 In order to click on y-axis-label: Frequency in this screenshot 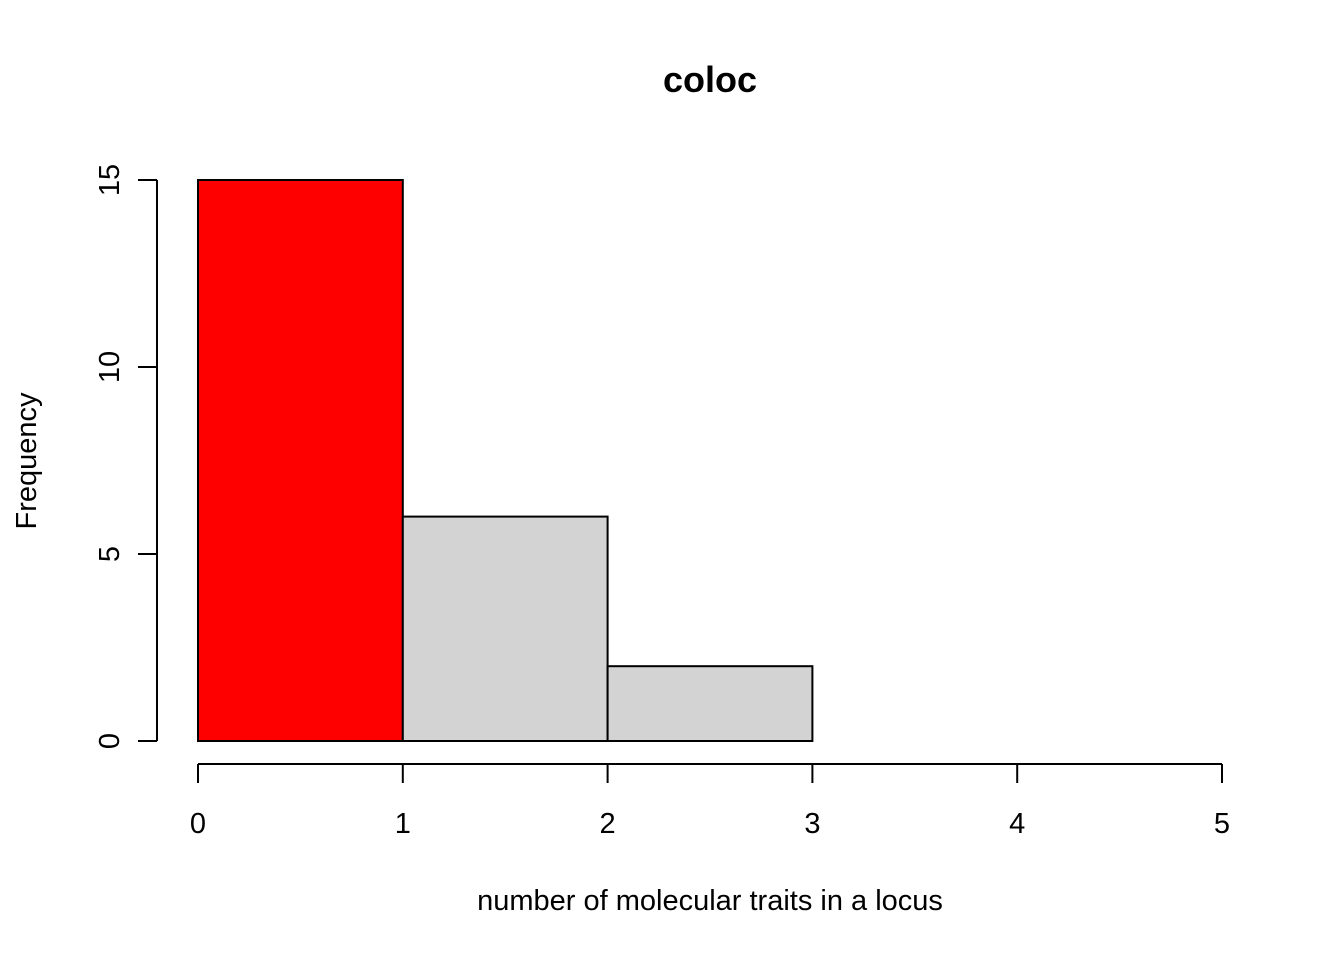, I will do `click(27, 461)`.